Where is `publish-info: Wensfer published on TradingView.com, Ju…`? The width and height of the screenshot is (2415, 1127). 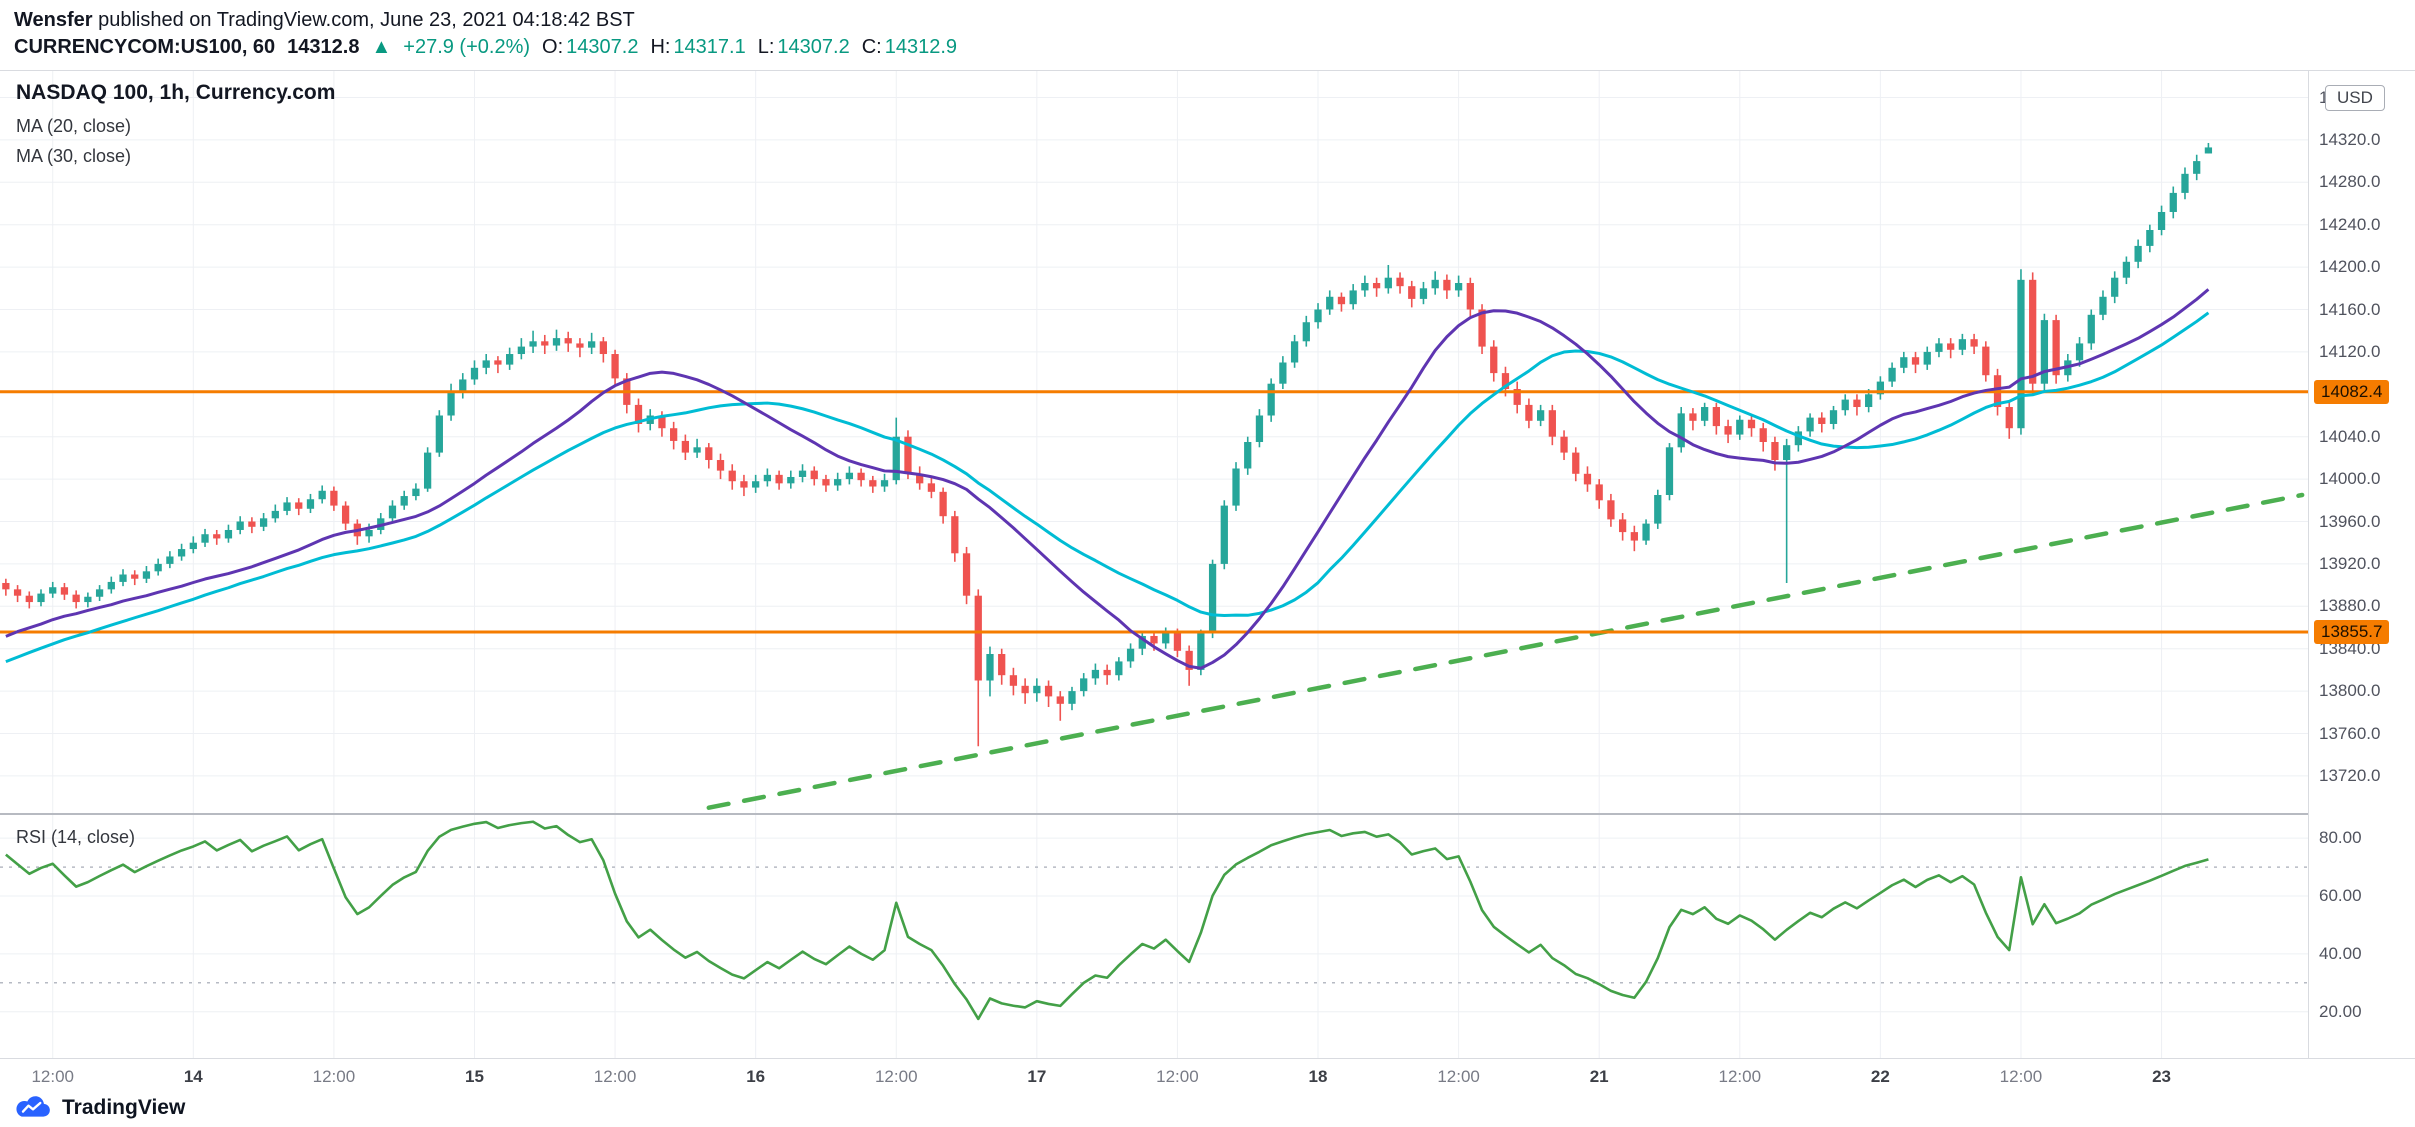
publish-info: Wensfer published on TradingView.com, Ju… is located at coordinates (324, 20).